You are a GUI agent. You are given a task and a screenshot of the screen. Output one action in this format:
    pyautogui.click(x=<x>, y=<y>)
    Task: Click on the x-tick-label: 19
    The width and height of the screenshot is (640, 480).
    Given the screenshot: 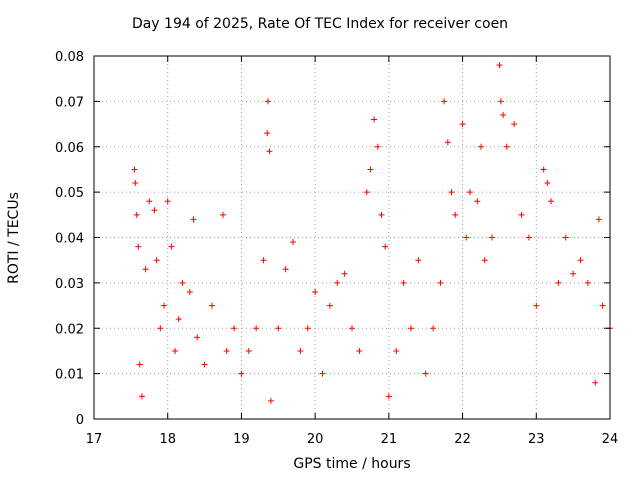 What is the action you would take?
    pyautogui.click(x=241, y=439)
    